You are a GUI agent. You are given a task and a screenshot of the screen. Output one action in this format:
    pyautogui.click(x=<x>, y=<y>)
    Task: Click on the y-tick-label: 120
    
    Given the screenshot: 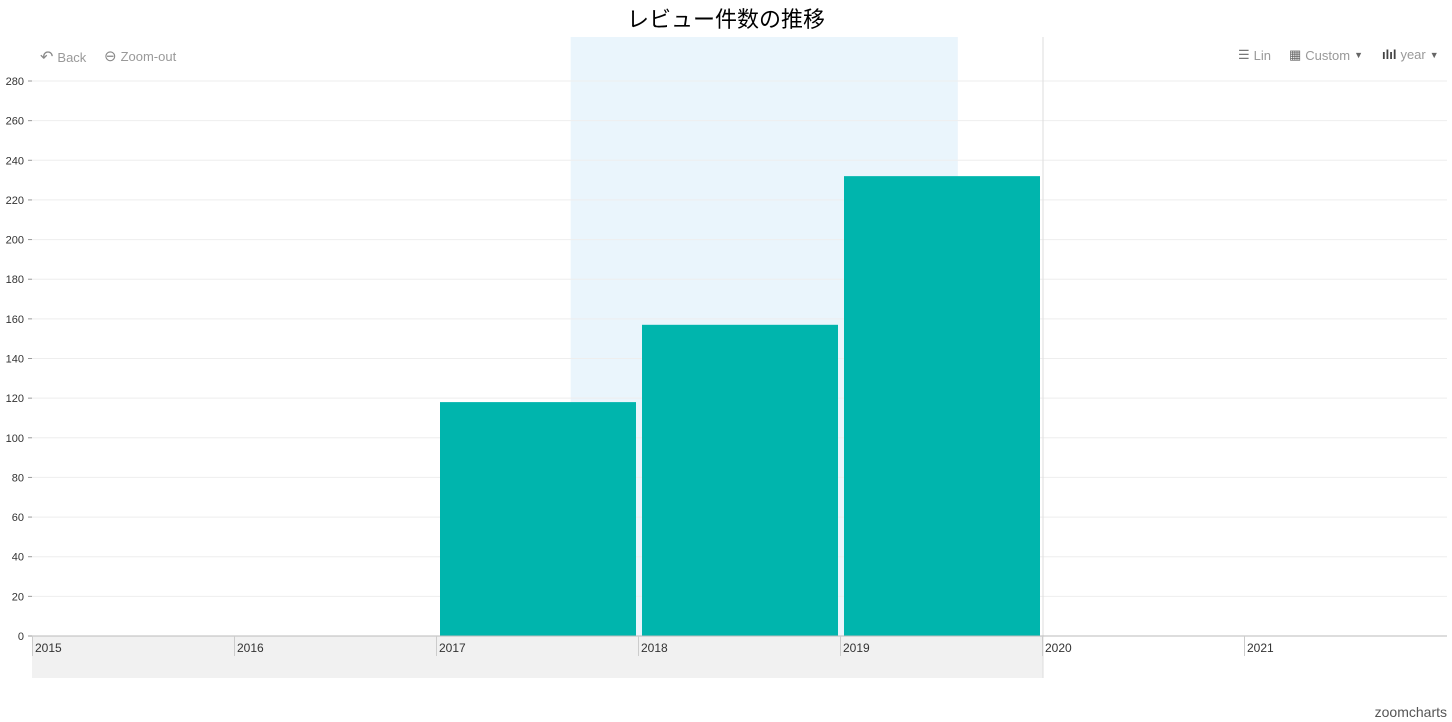 What is the action you would take?
    pyautogui.click(x=15, y=399)
    